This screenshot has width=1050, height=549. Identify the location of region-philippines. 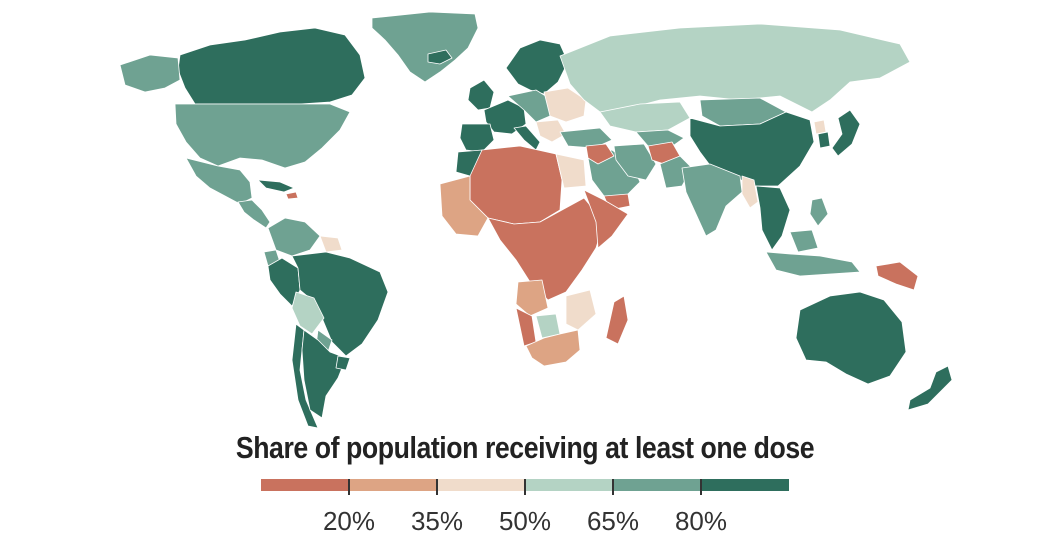
(819, 212).